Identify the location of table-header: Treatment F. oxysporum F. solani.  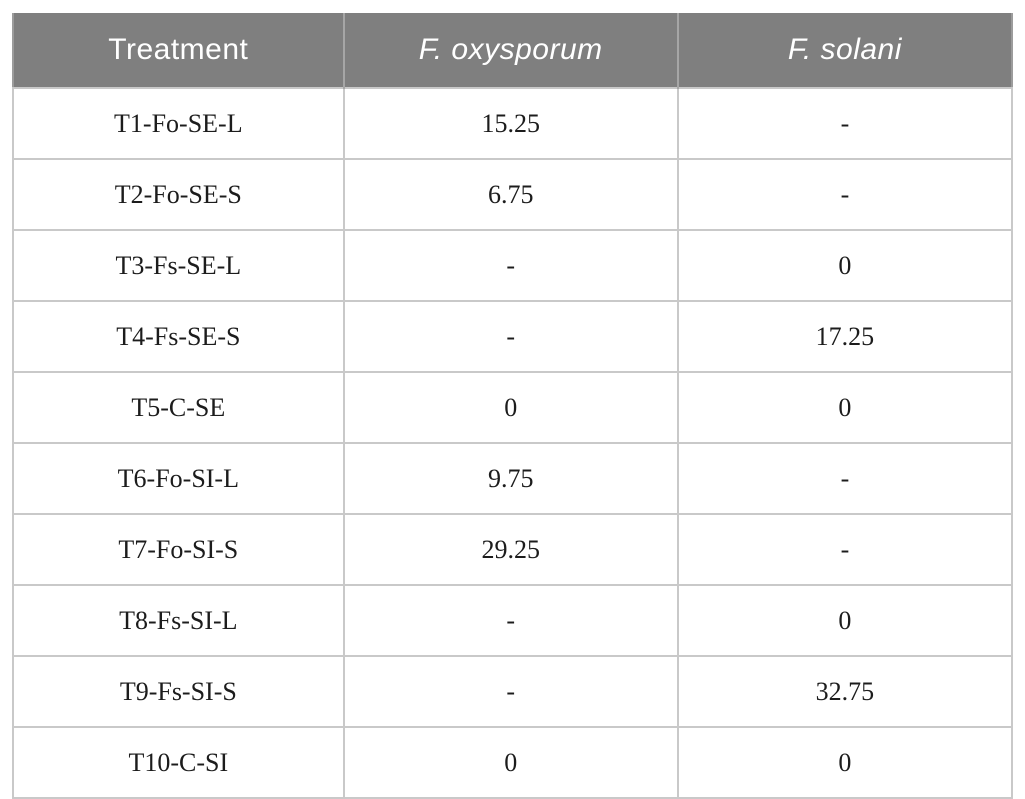
(512, 50).